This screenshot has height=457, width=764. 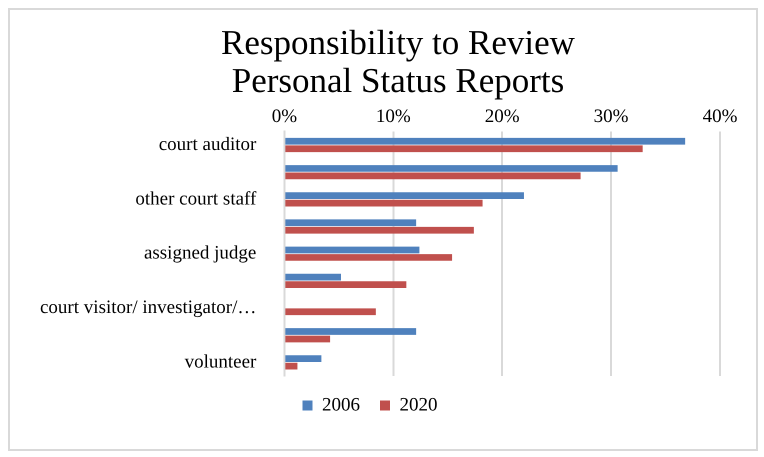 I want to click on y-tick-label: court auditor, so click(x=208, y=144).